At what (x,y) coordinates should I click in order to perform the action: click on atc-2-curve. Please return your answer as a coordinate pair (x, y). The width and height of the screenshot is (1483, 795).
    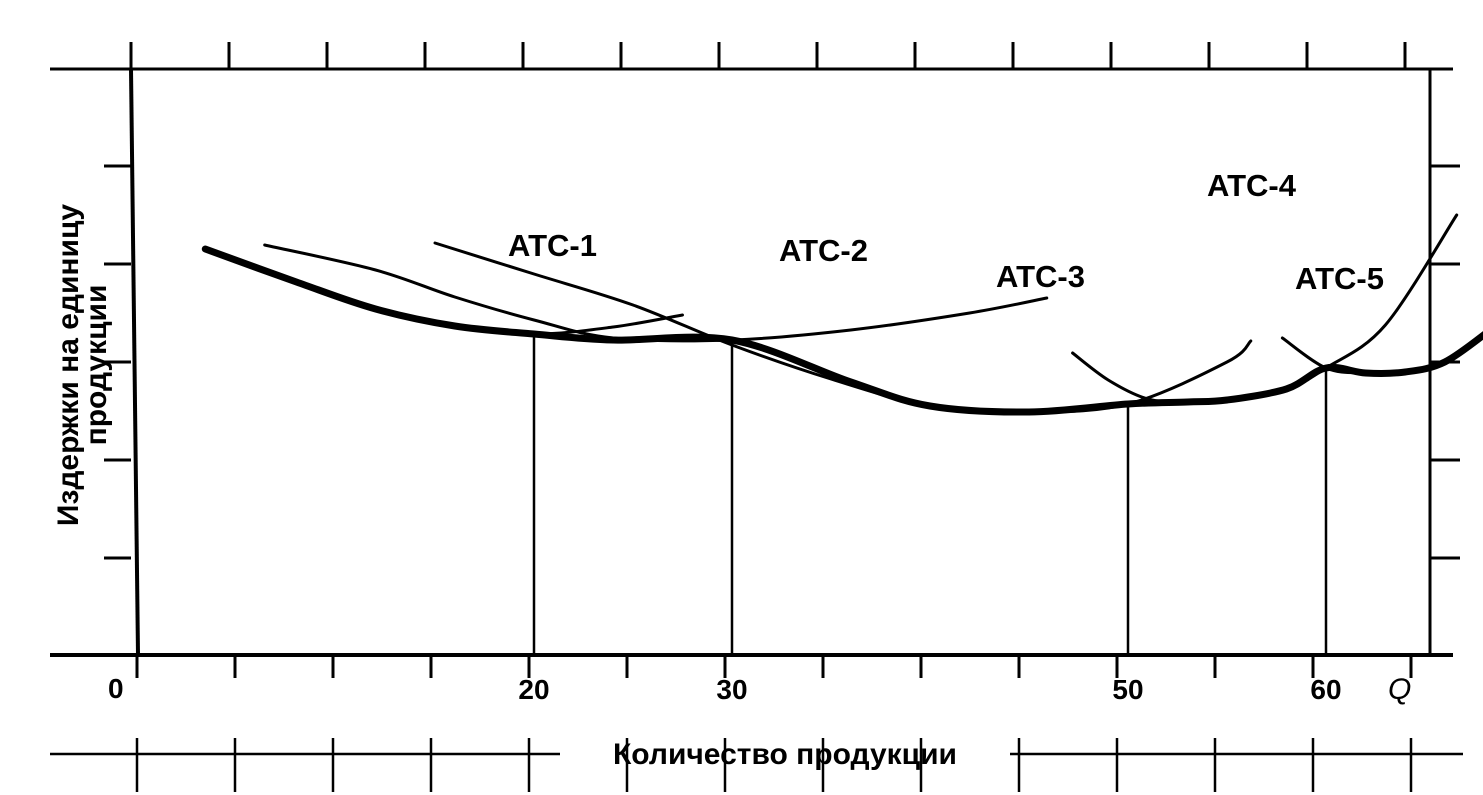
    Looking at the image, I should click on (656, 293).